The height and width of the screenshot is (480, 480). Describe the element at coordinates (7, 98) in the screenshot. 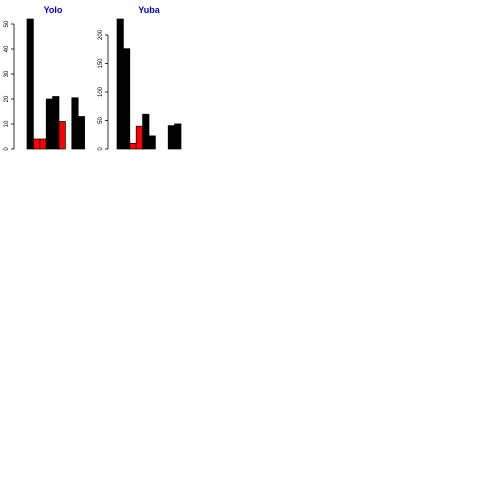

I see `y-tick-label: 20` at that location.